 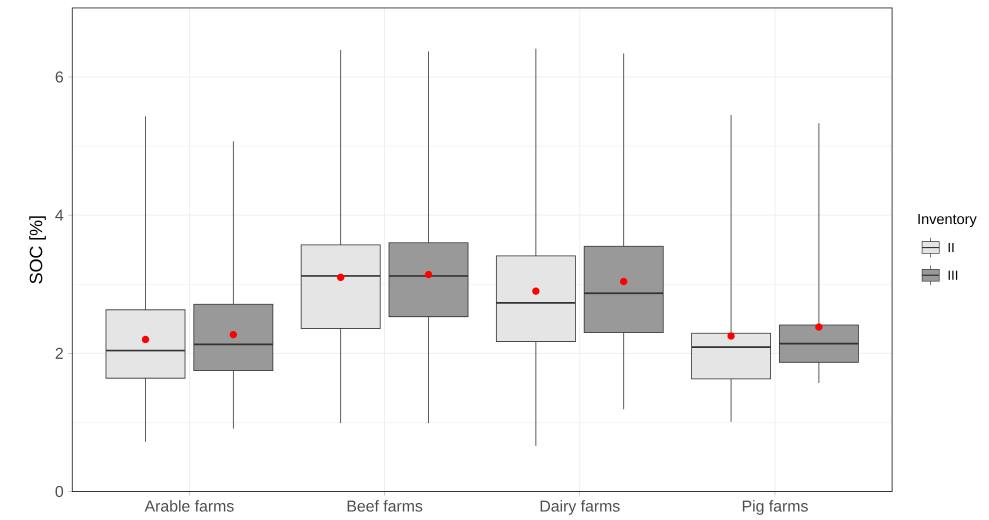 What do you see at coordinates (59, 215) in the screenshot?
I see `y-tick-label: 4` at bounding box center [59, 215].